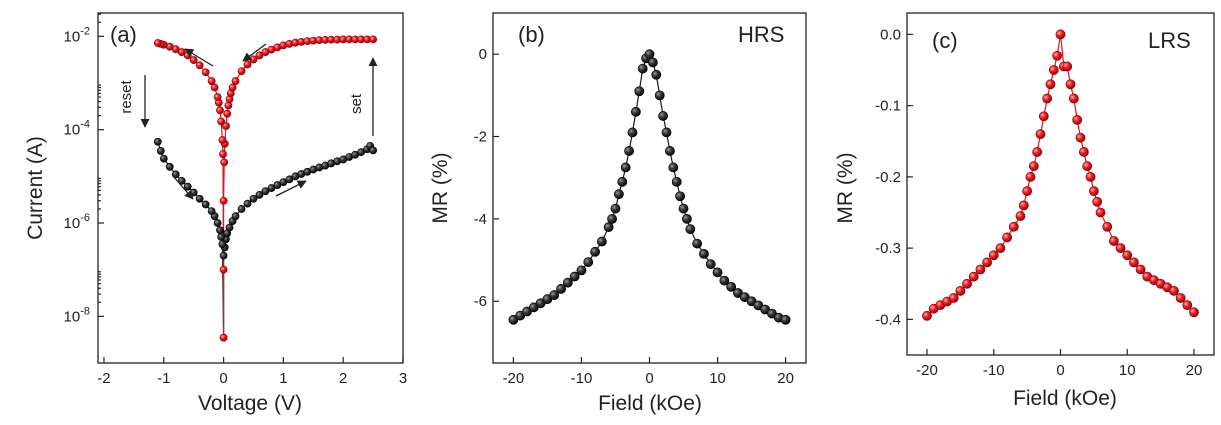 This screenshot has width=1221, height=425. I want to click on panel-c-label: (c), so click(945, 40).